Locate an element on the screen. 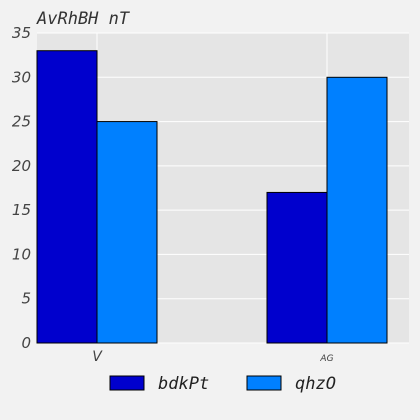  legend-swatch-bdkPt is located at coordinates (127, 383).